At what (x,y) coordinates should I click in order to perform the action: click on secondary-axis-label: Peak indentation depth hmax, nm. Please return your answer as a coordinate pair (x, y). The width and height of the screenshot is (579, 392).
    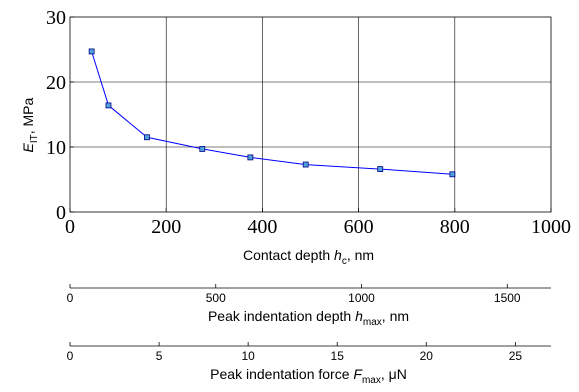
    Looking at the image, I should click on (308, 318).